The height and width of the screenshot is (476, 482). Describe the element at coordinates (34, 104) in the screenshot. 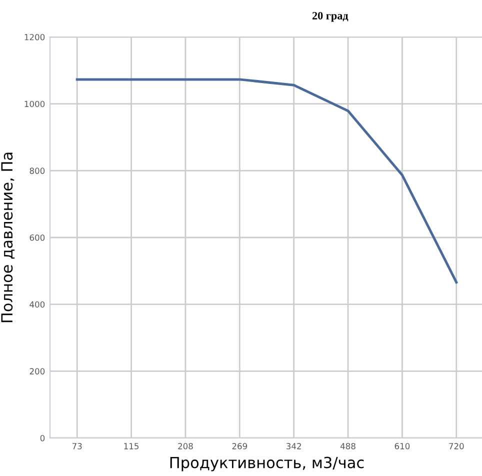

I see `y-tick-label: 1000` at that location.